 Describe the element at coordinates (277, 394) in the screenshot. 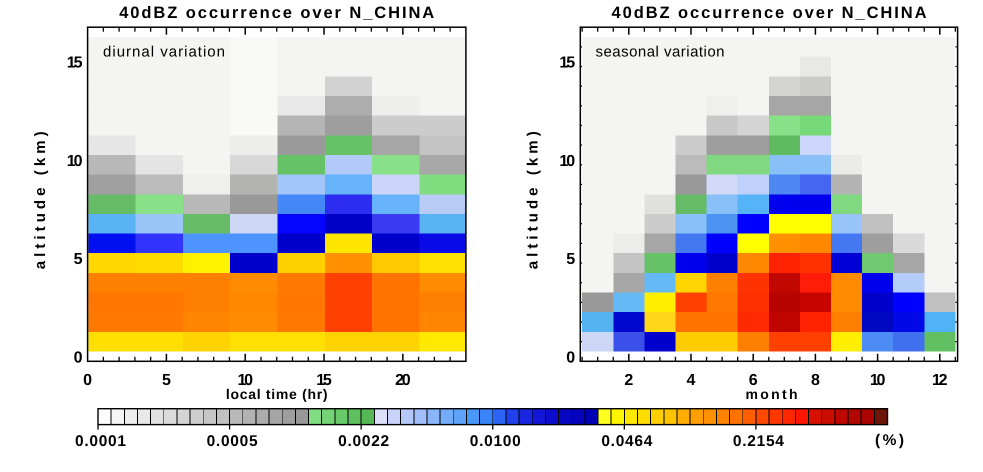

I see `svg-text: local time (hr)` at that location.